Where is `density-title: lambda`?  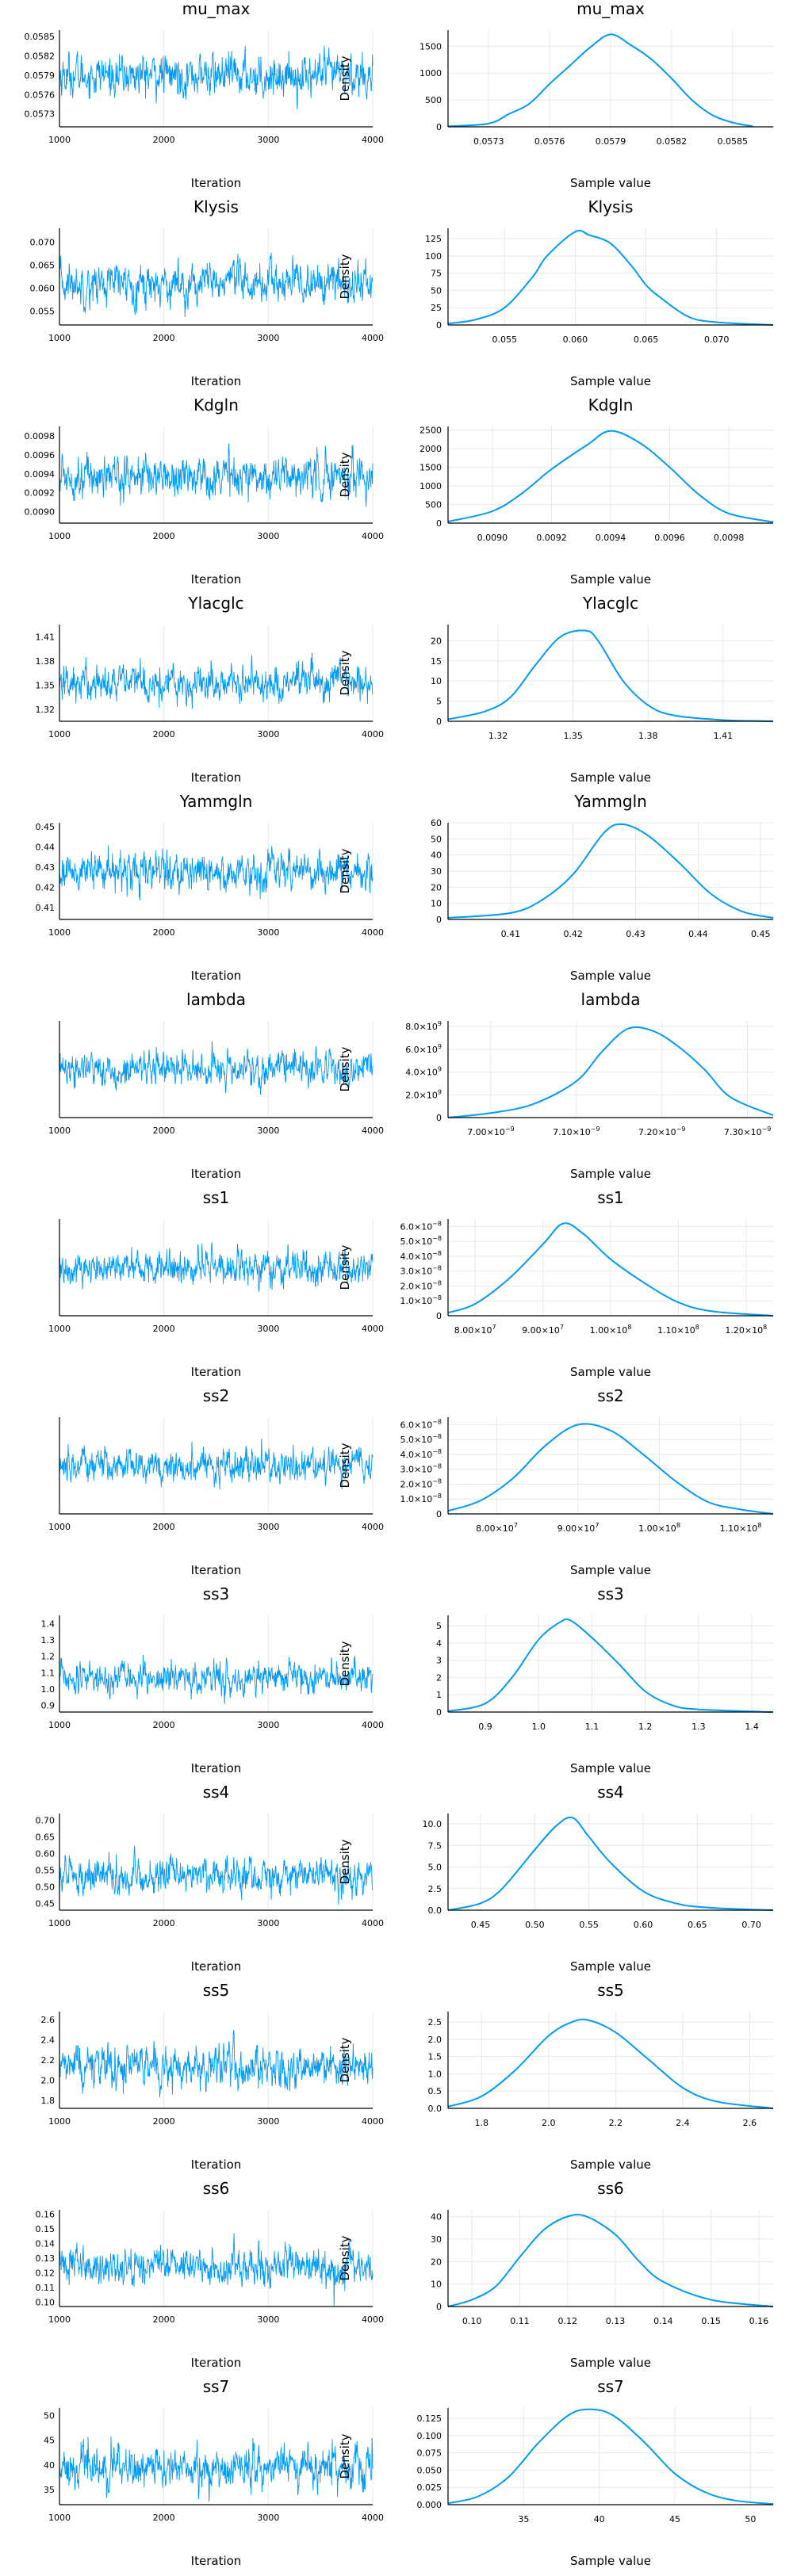 density-title: lambda is located at coordinates (611, 999).